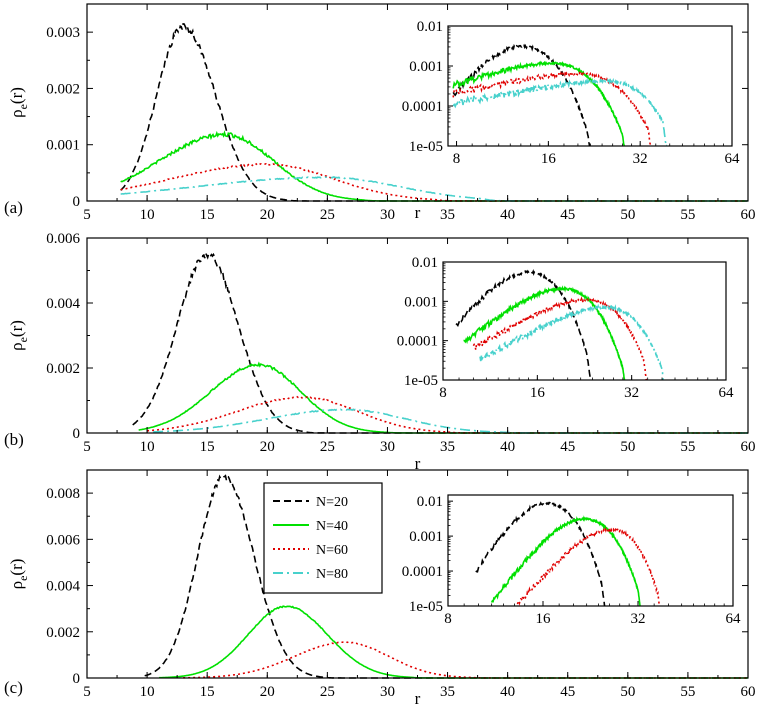 The width and height of the screenshot is (759, 708). What do you see at coordinates (332, 502) in the screenshot?
I see `legend-label: N=20` at bounding box center [332, 502].